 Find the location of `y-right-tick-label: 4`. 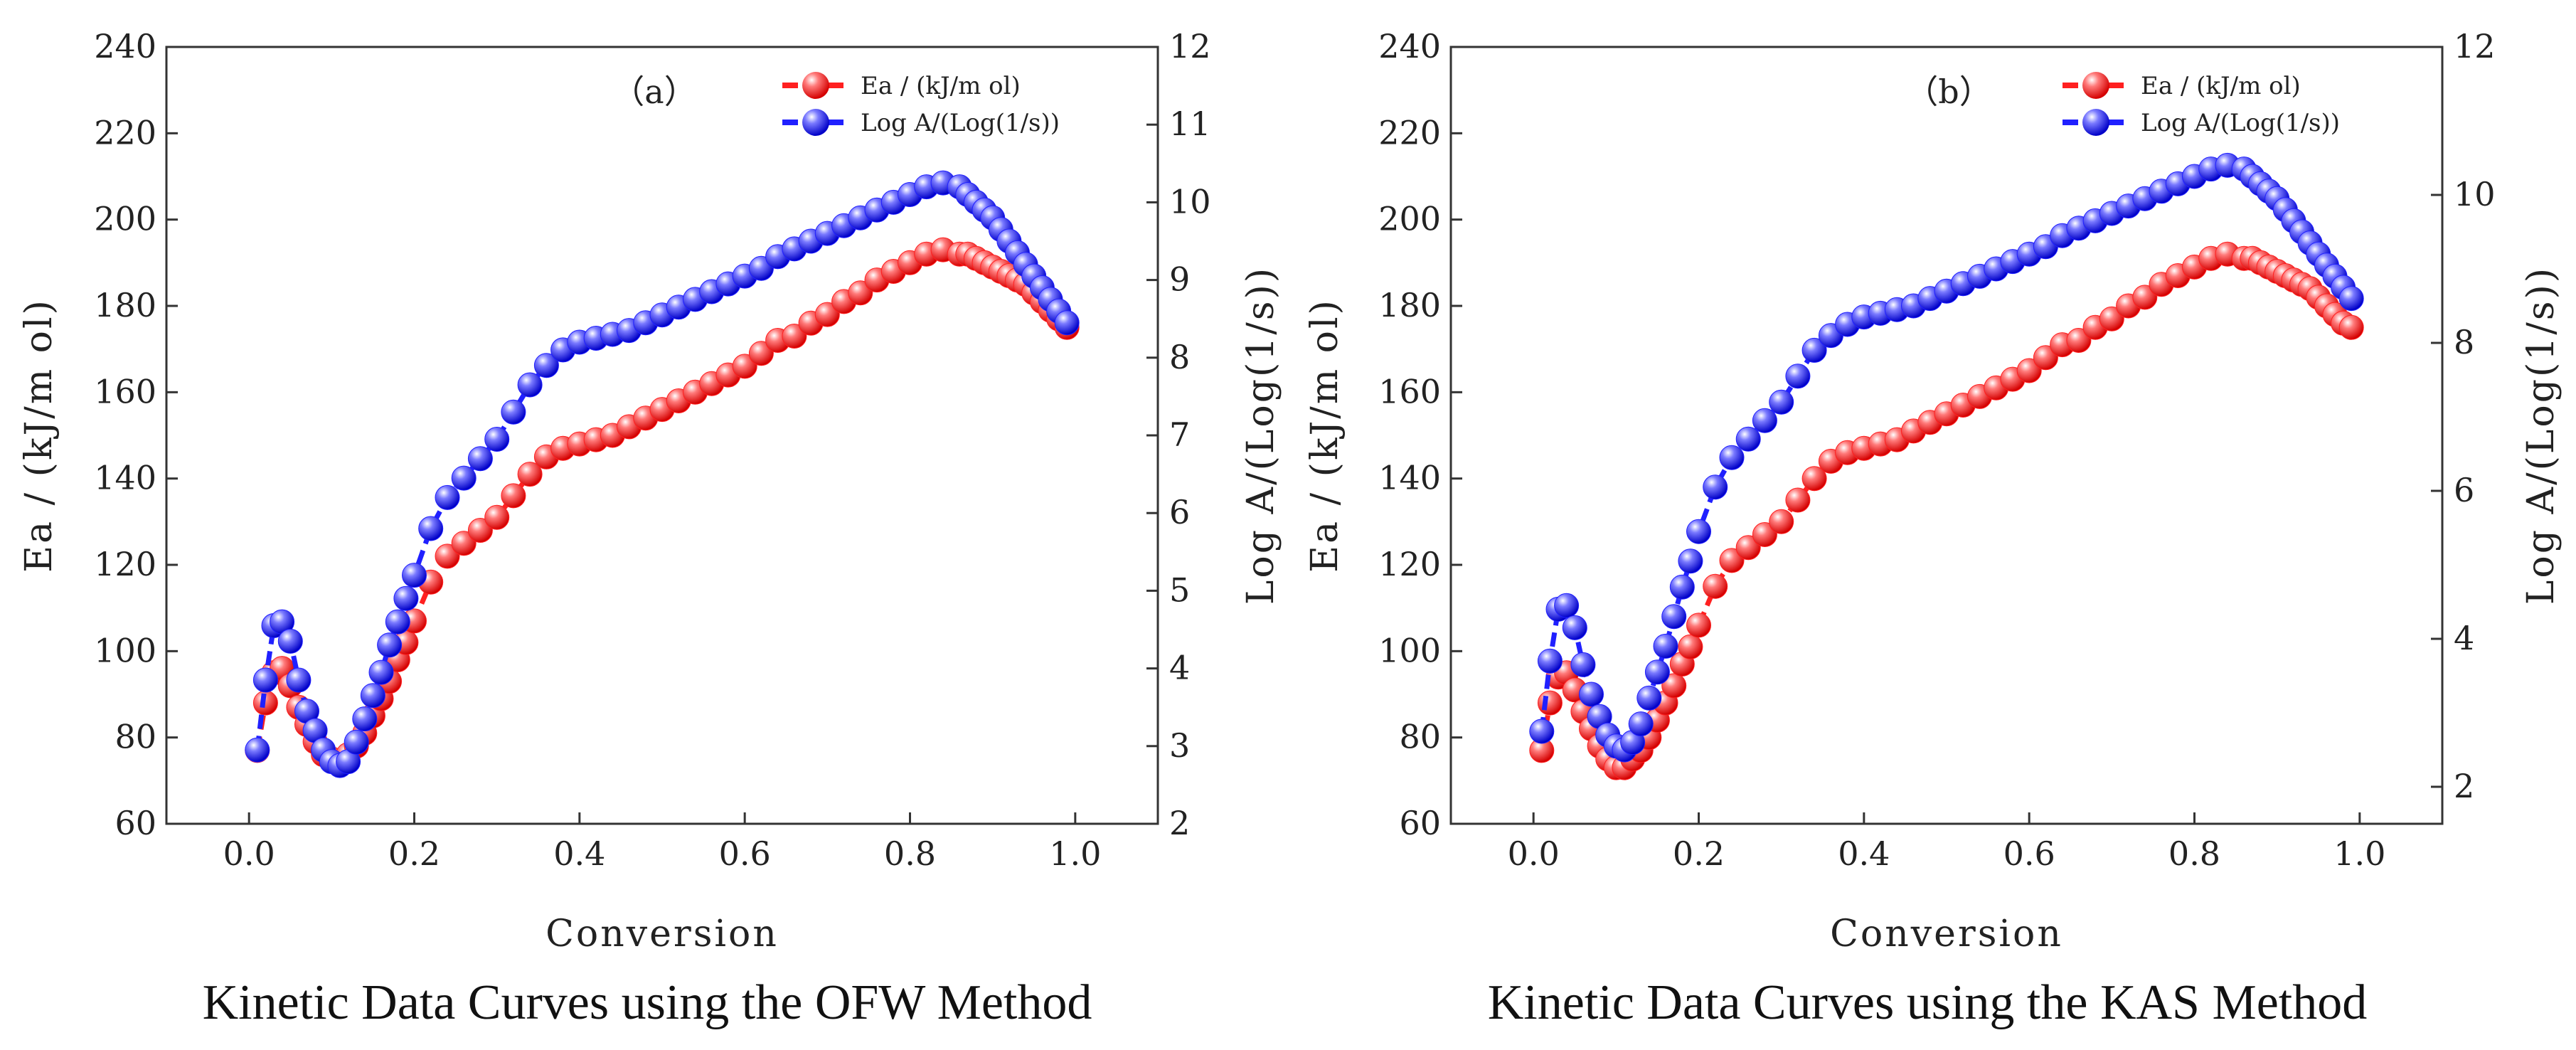

y-right-tick-label: 4 is located at coordinates (2464, 638).